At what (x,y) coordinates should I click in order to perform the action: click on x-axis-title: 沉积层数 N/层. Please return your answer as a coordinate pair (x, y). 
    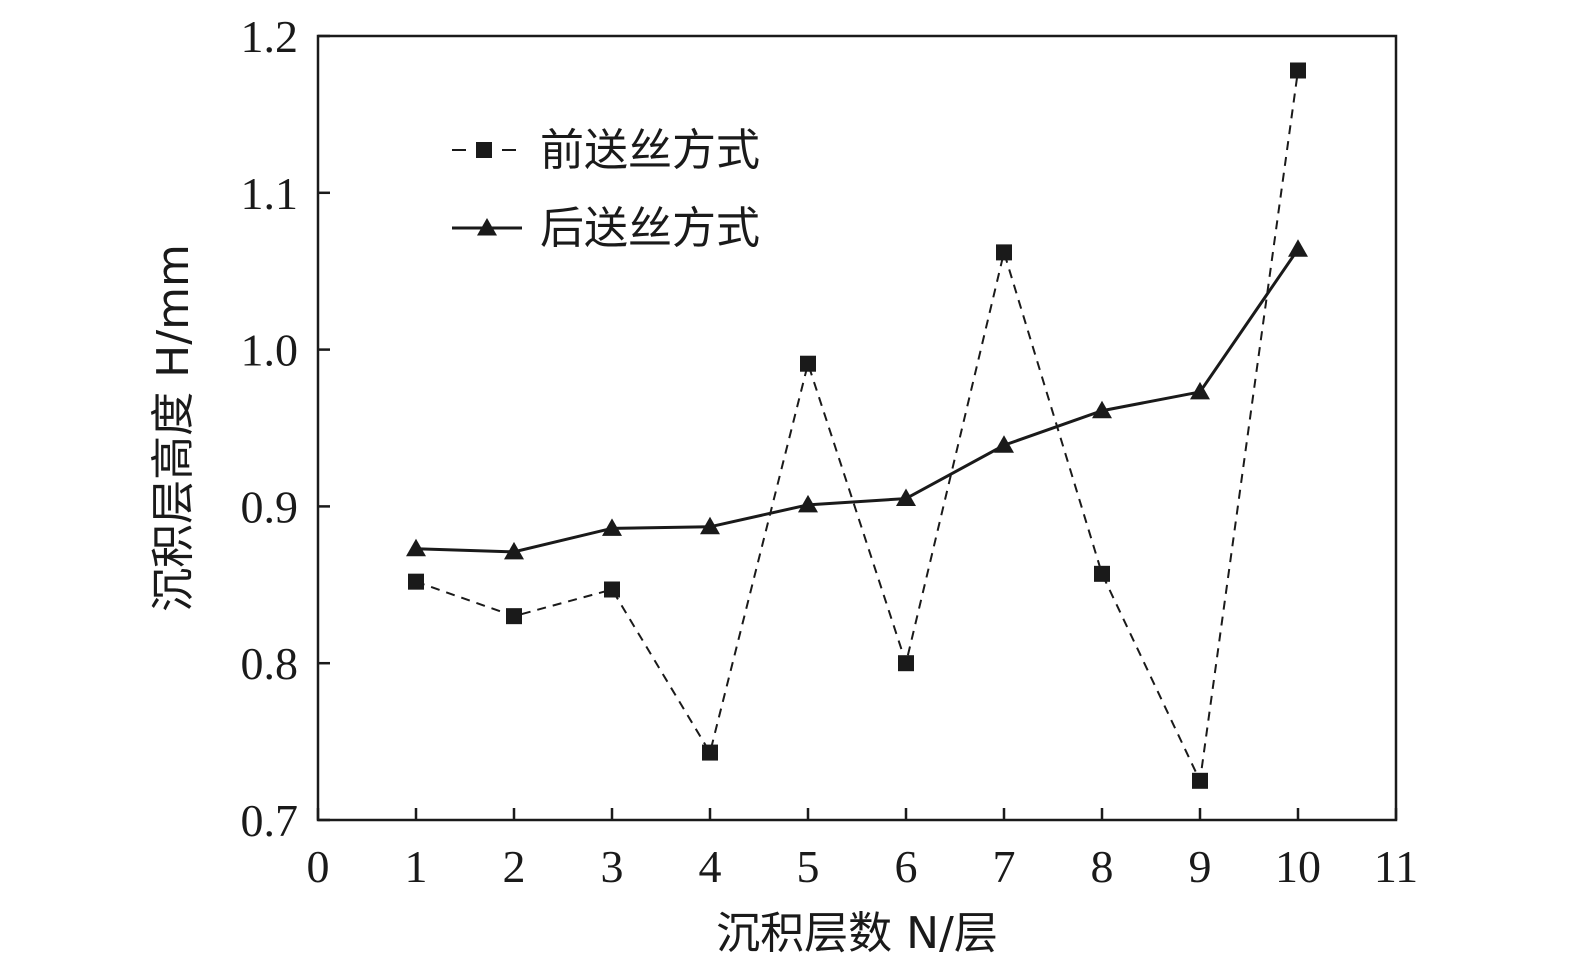
    Looking at the image, I should click on (857, 933).